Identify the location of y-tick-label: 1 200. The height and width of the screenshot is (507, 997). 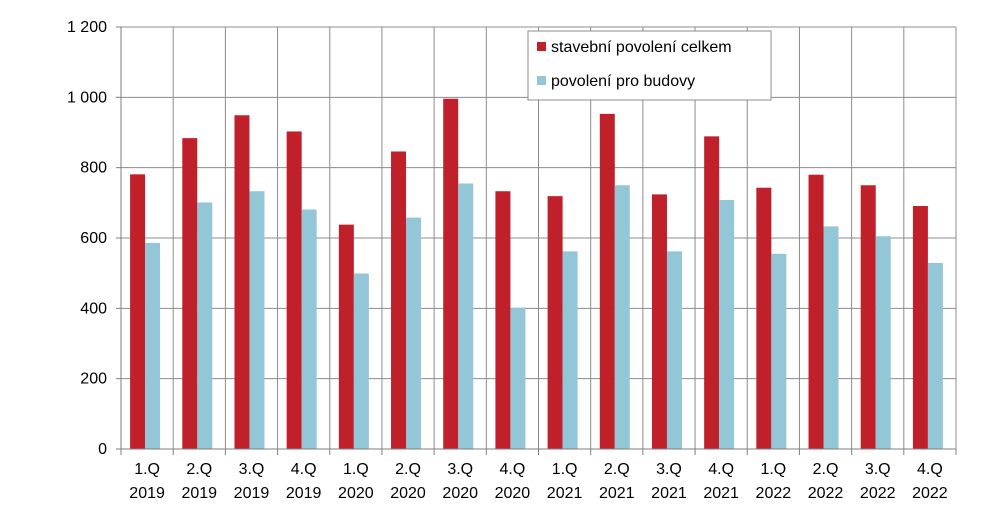
(87, 27).